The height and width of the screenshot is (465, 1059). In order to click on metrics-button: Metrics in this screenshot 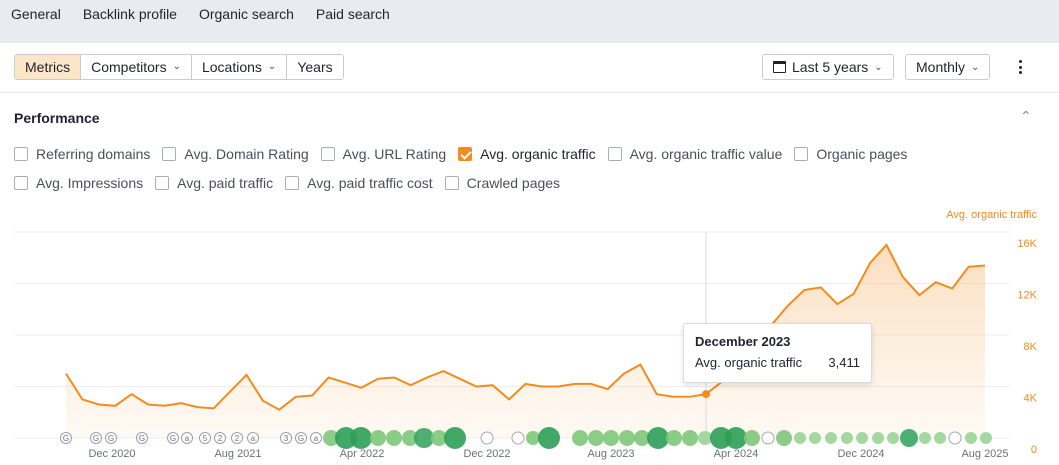, I will do `click(48, 67)`.